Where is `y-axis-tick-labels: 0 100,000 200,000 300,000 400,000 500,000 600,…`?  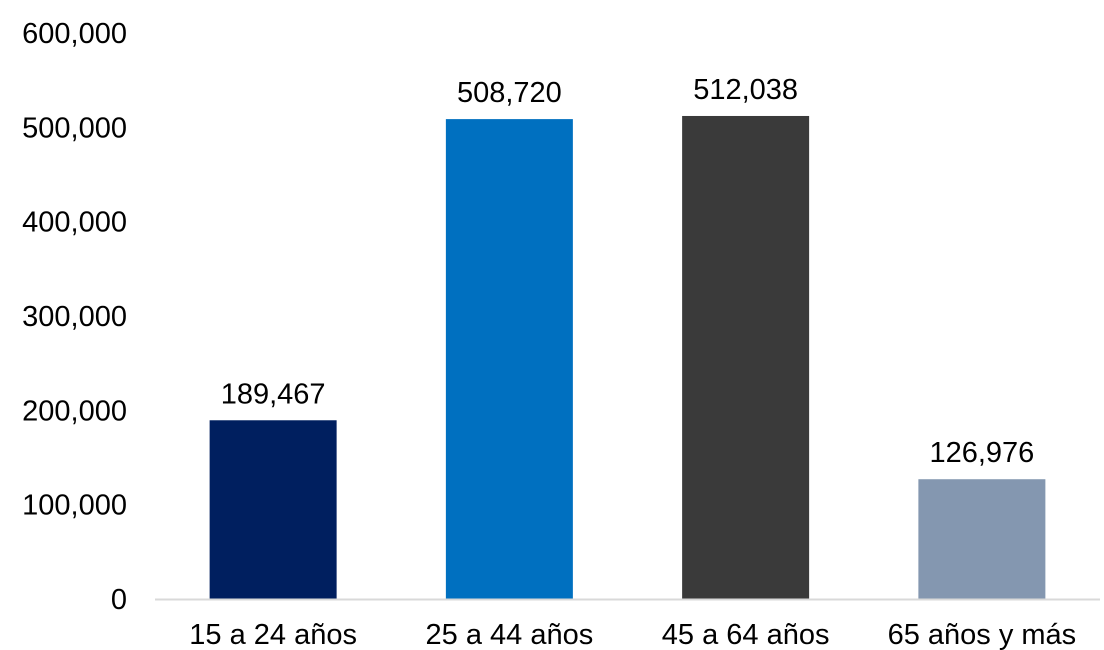 y-axis-tick-labels: 0 100,000 200,000 300,000 400,000 500,000 600,… is located at coordinates (74, 317).